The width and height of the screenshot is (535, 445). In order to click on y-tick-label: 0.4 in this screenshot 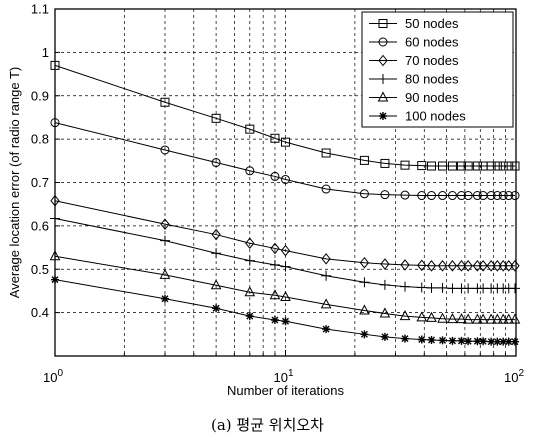, I will do `click(40, 312)`.